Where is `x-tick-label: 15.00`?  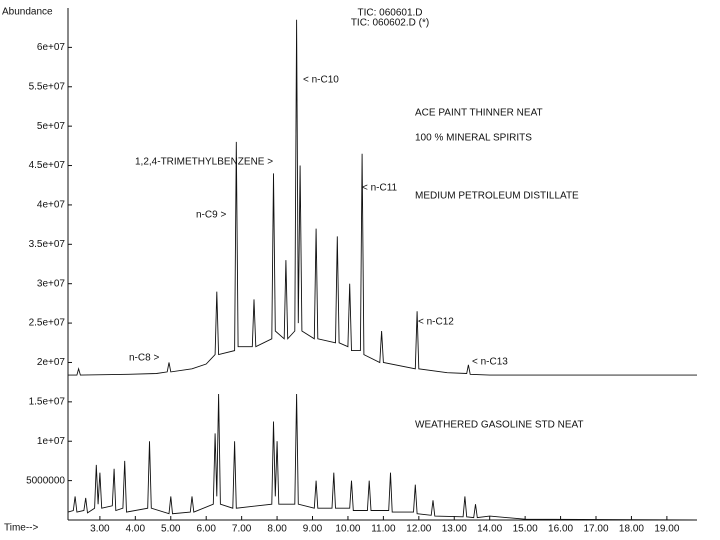 x-tick-label: 15.00 is located at coordinates (525, 529).